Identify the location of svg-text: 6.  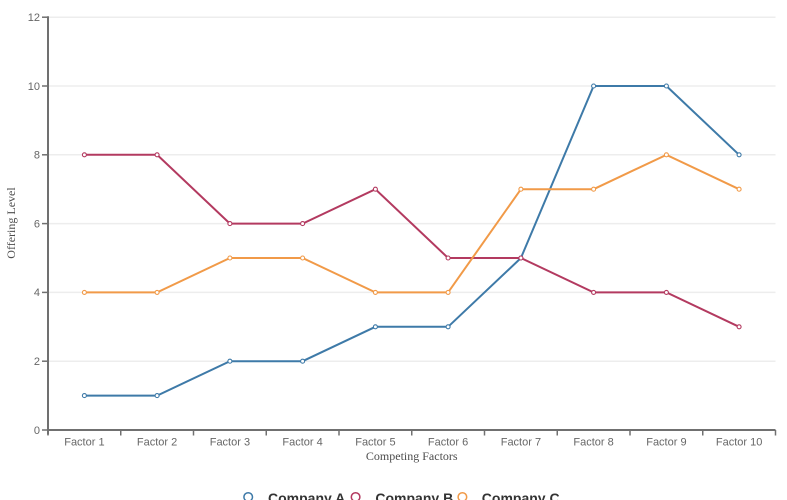
(37, 224).